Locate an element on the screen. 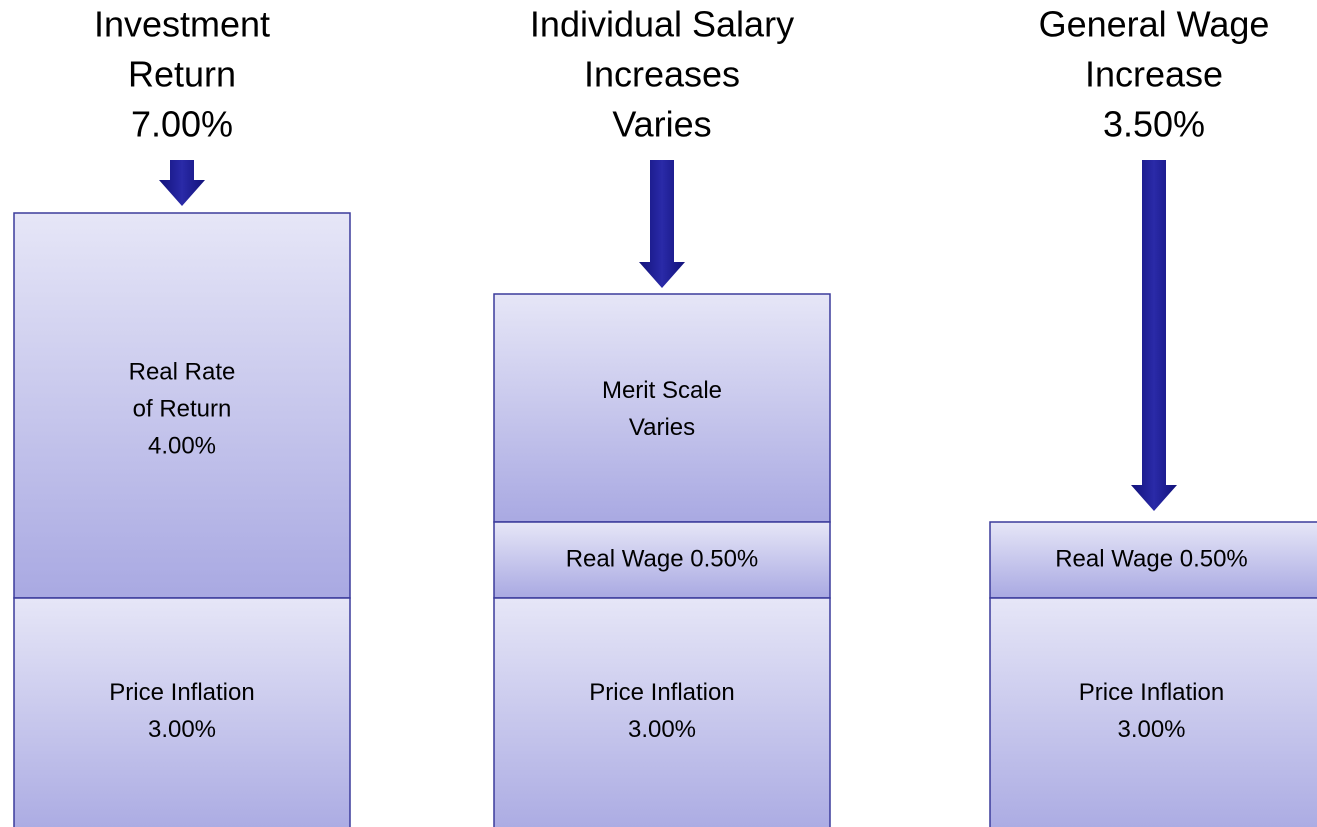 The width and height of the screenshot is (1317, 827). box-label: Varies is located at coordinates (662, 427).